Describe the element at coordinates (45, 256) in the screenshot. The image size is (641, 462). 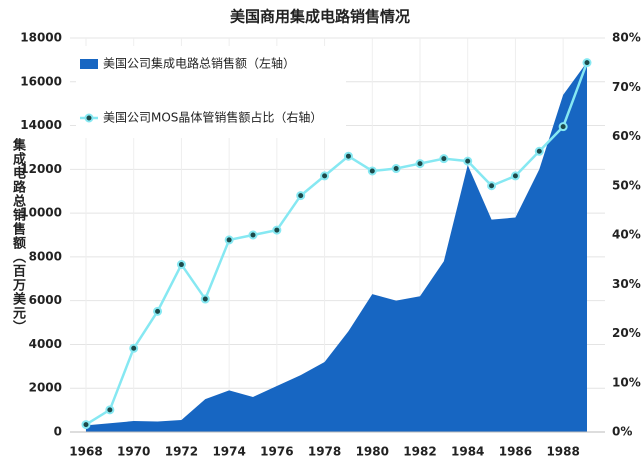
I see `y-tick-label: 8000` at that location.